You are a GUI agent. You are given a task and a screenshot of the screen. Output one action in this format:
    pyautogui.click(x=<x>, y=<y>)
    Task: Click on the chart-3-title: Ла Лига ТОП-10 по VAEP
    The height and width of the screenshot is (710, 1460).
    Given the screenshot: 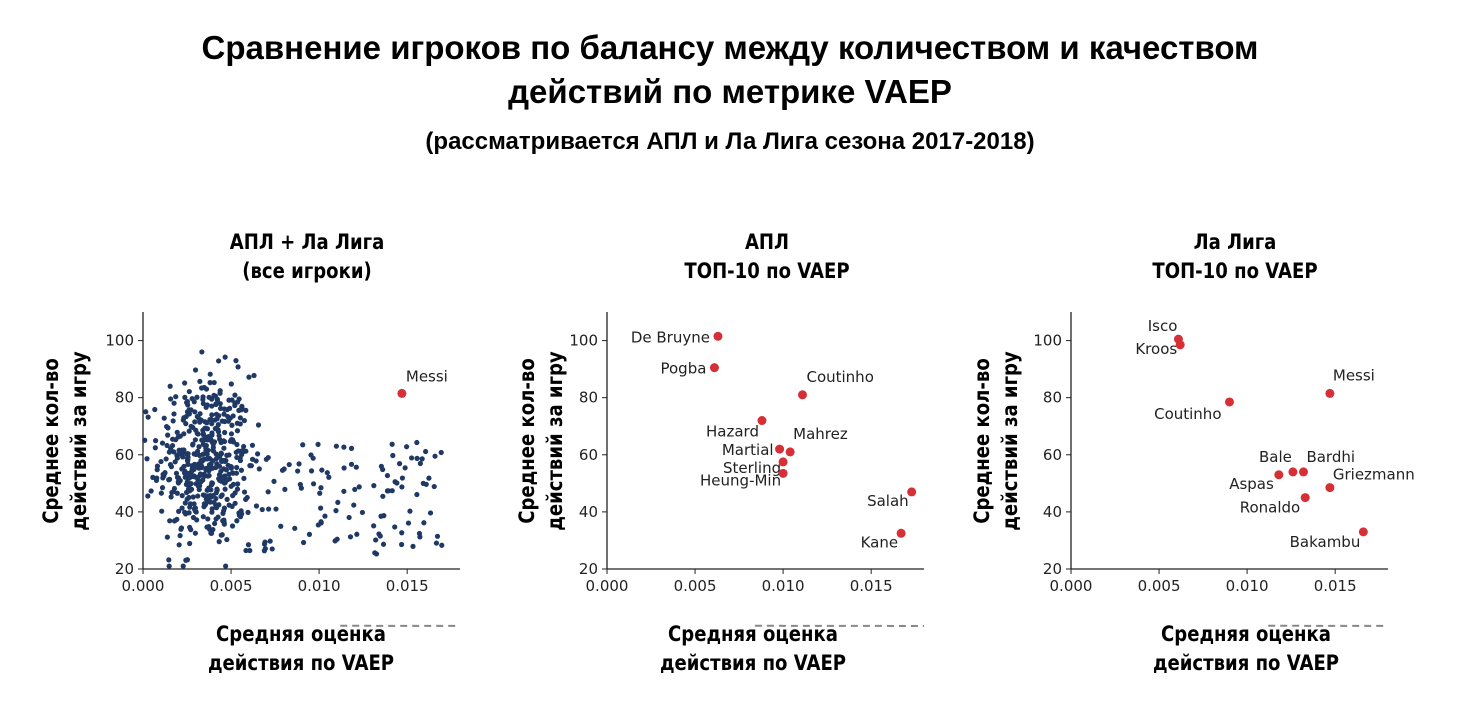 What is the action you would take?
    pyautogui.click(x=1235, y=257)
    